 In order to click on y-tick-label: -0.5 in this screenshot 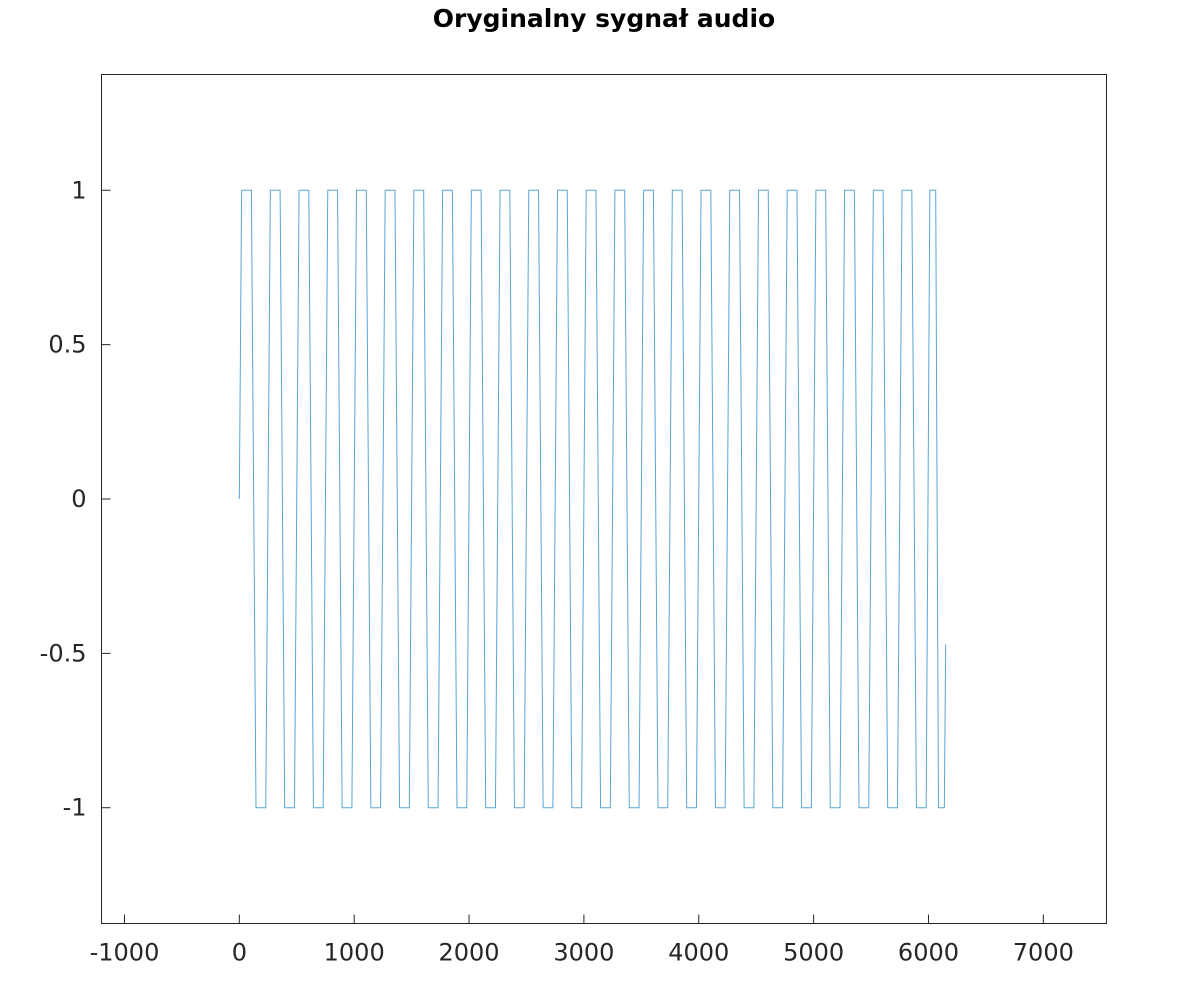, I will do `click(63, 653)`.